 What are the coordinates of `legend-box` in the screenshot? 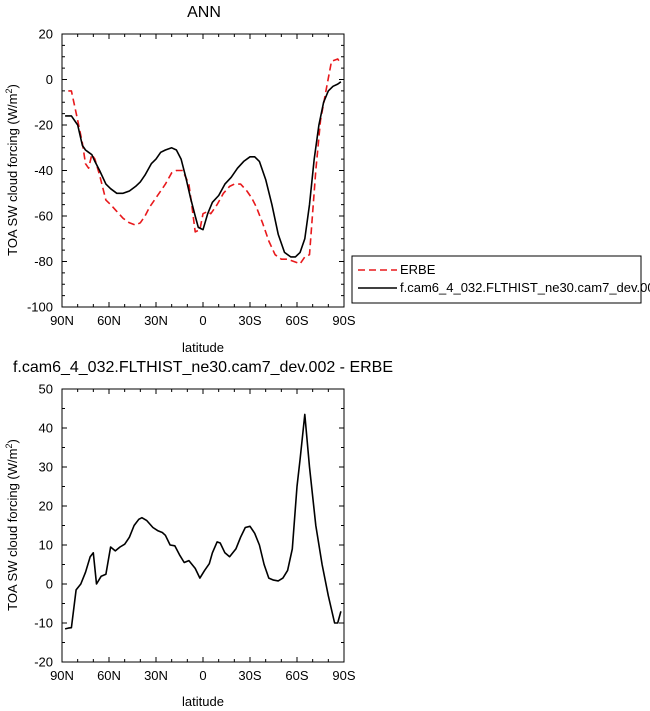 It's located at (496, 279).